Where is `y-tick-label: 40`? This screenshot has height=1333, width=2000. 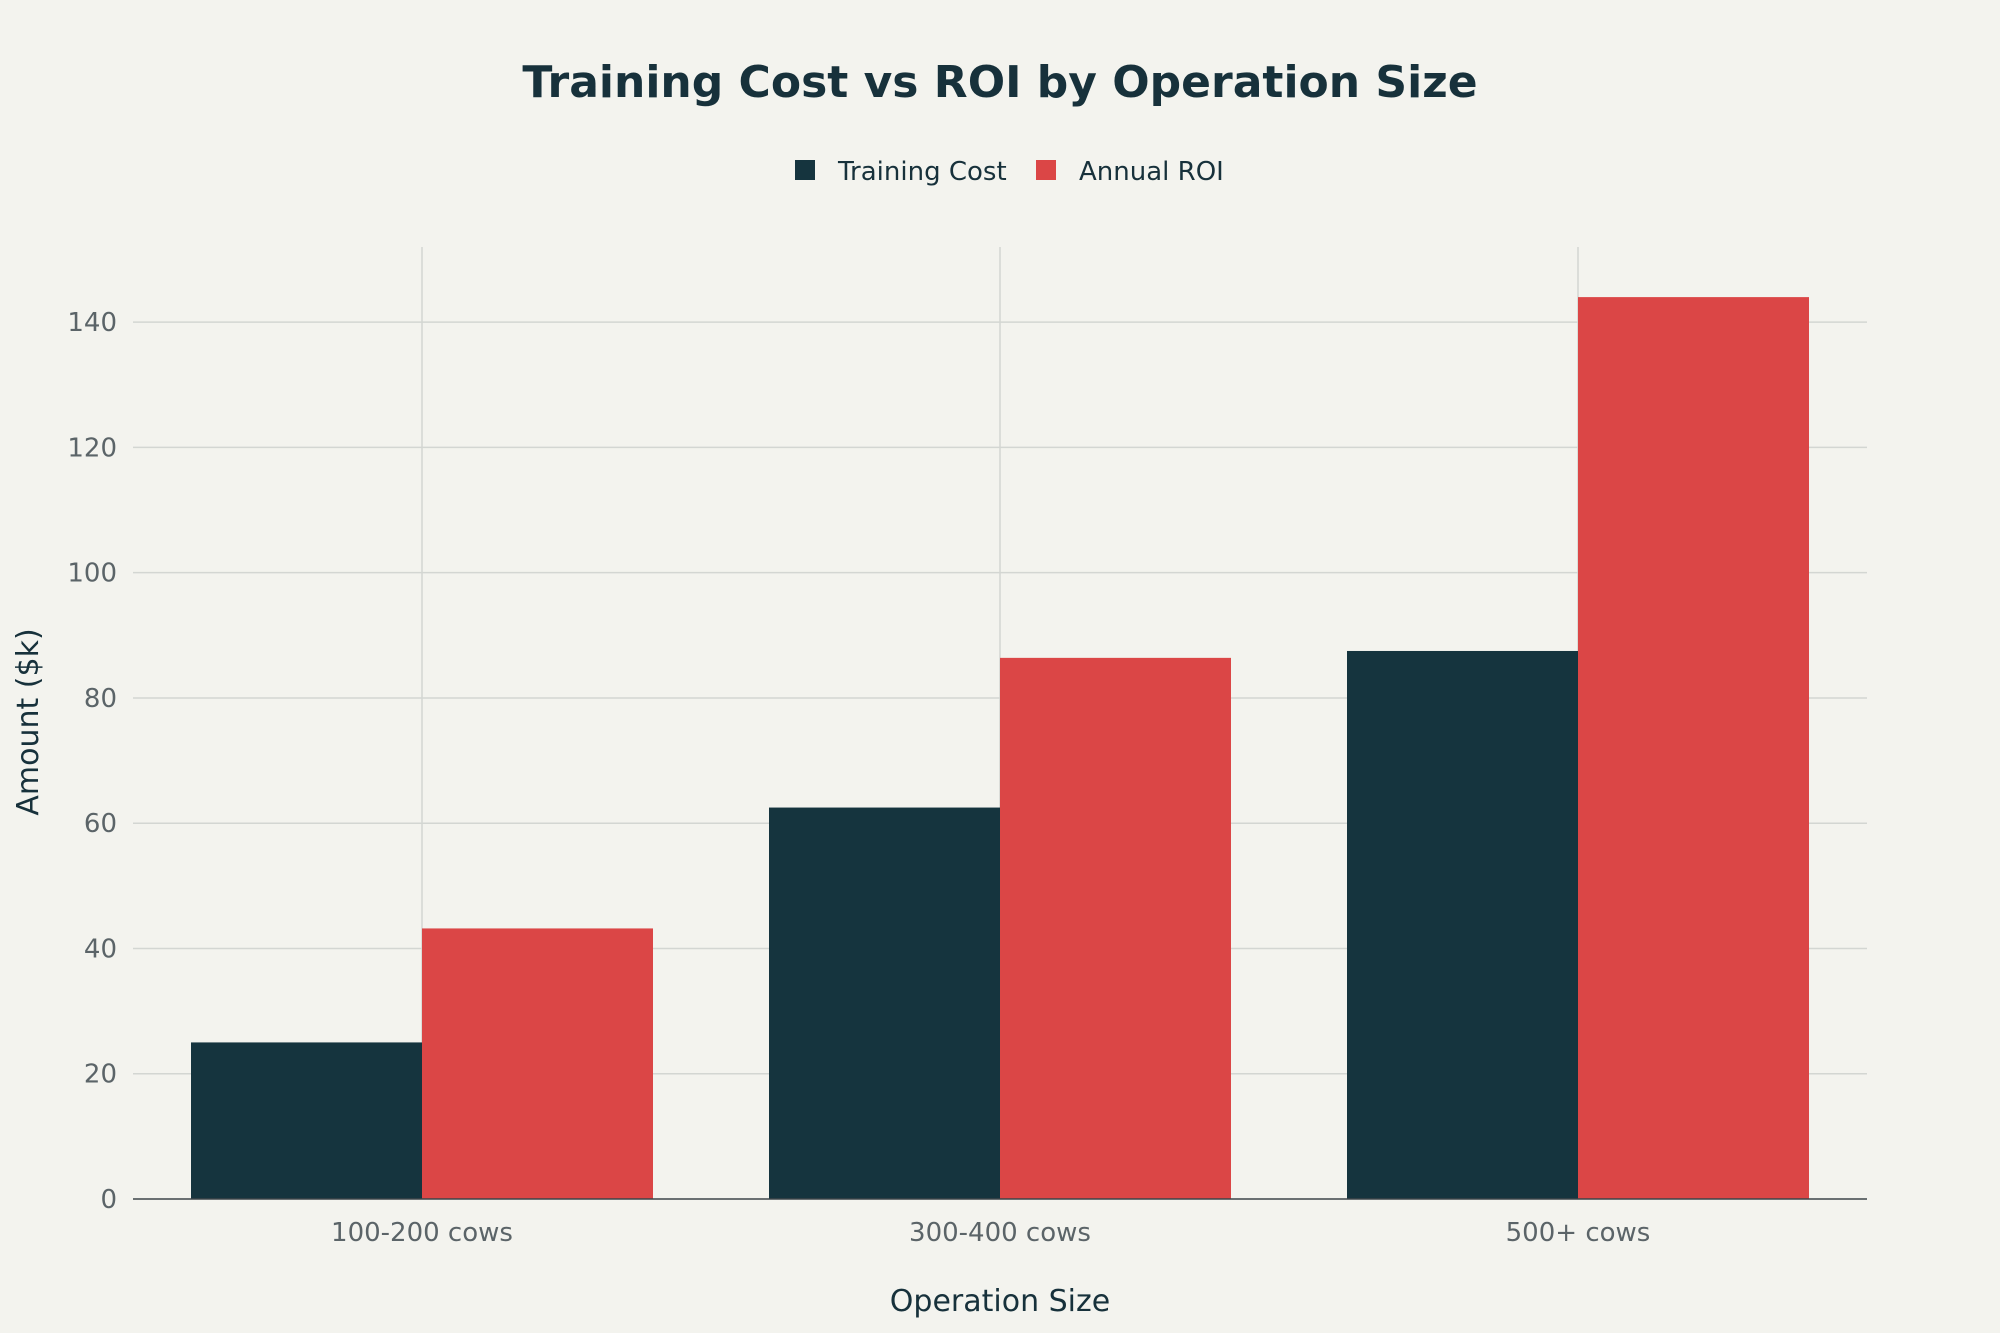
y-tick-label: 40 is located at coordinates (100, 949).